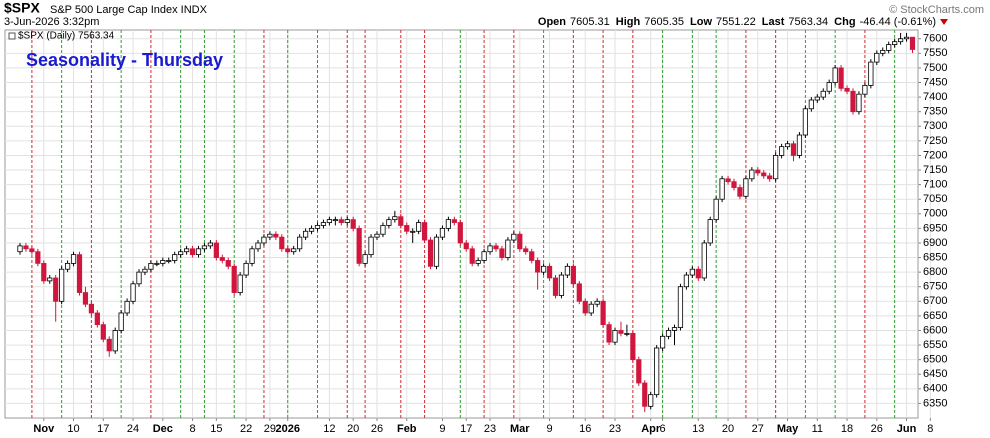 The width and height of the screenshot is (990, 438). I want to click on x-tick-label: 27, so click(758, 429).